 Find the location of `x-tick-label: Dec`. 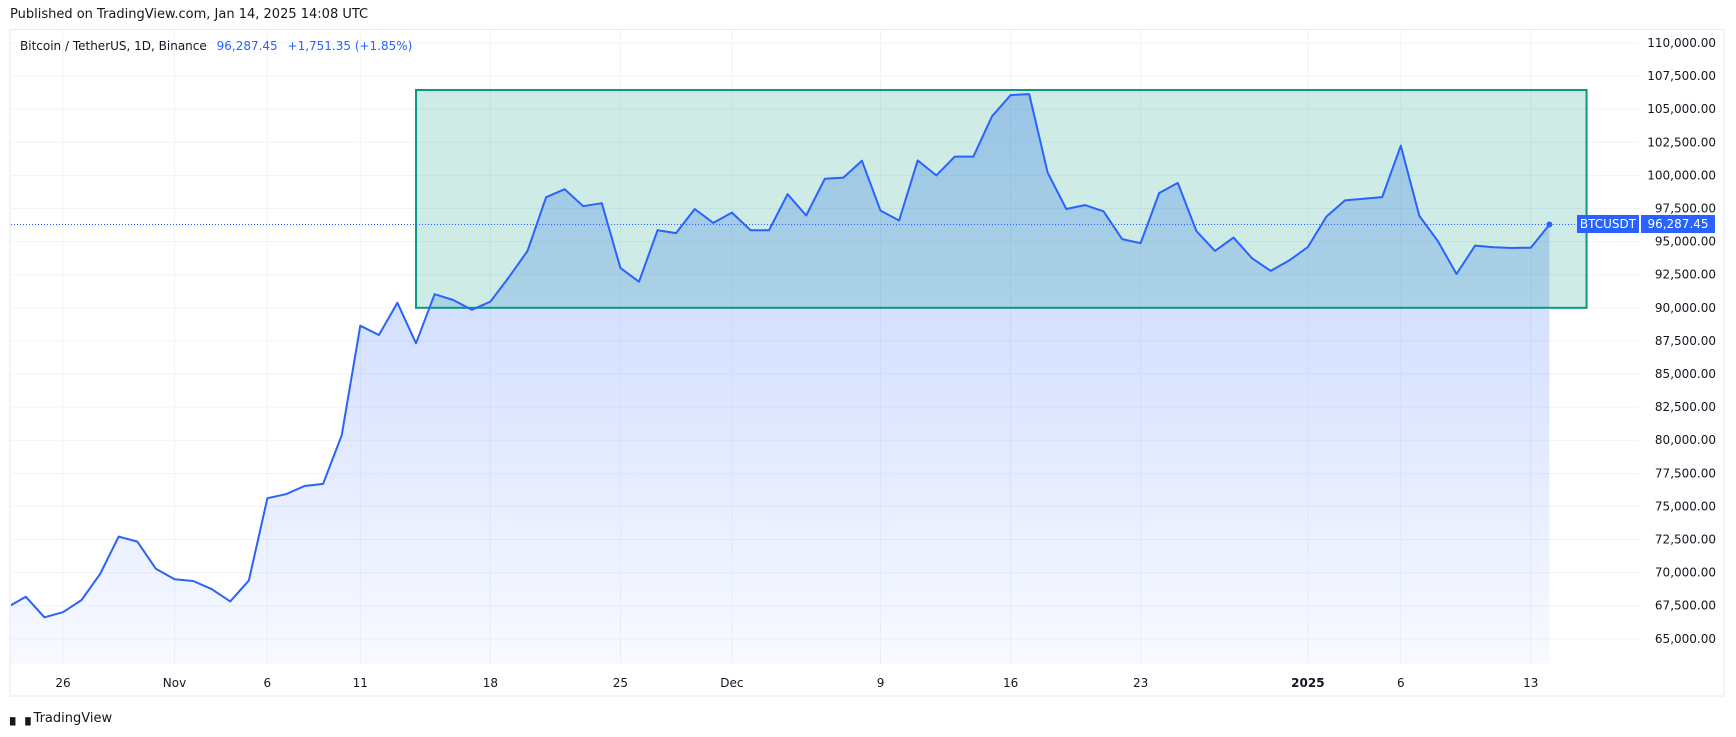

x-tick-label: Dec is located at coordinates (731, 683).